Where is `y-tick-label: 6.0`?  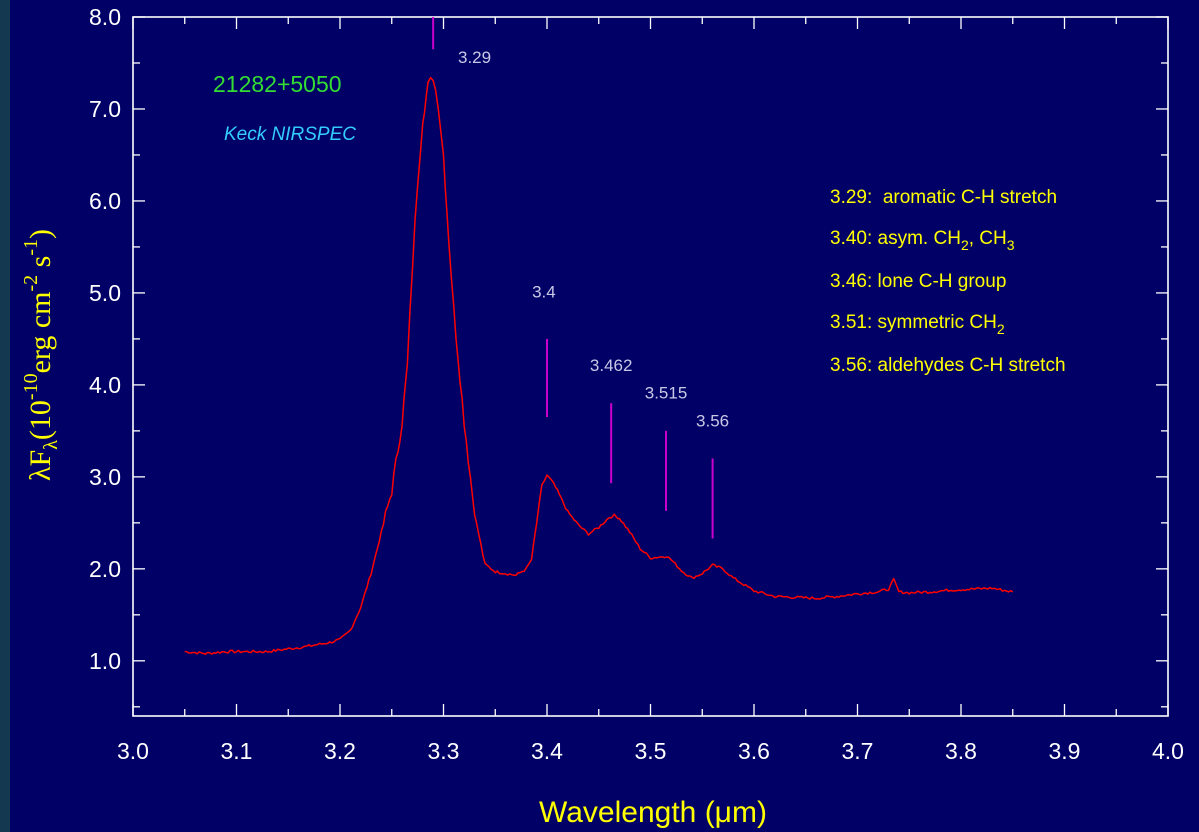 y-tick-label: 6.0 is located at coordinates (105, 201).